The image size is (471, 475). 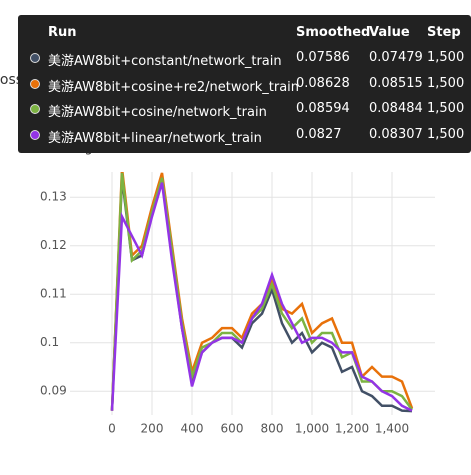 What do you see at coordinates (312, 429) in the screenshot?
I see `x-tick-label: 1,000` at bounding box center [312, 429].